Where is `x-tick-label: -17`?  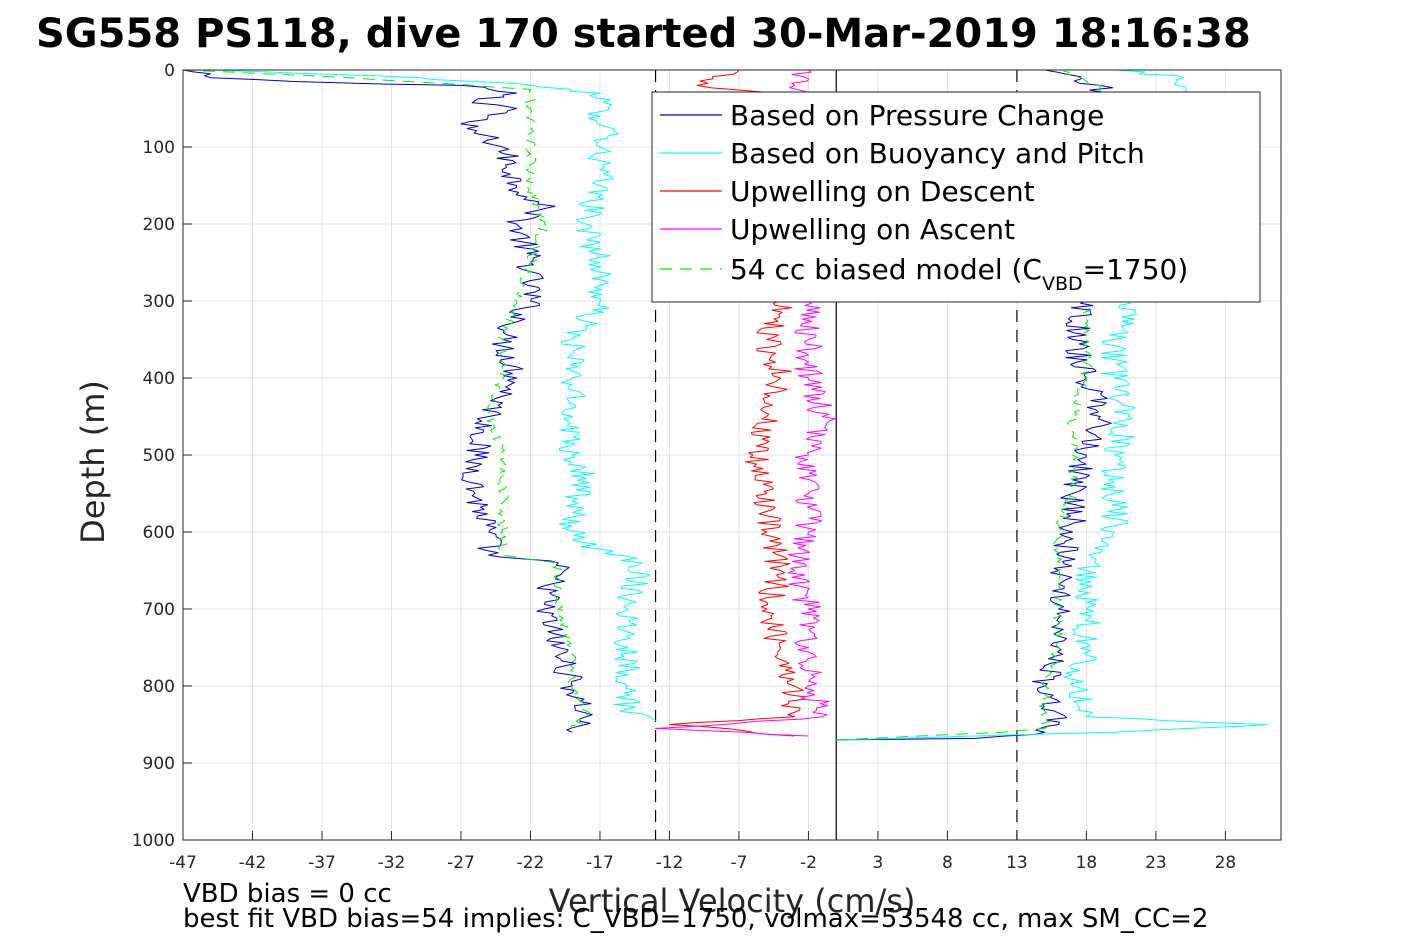
x-tick-label: -17 is located at coordinates (600, 863).